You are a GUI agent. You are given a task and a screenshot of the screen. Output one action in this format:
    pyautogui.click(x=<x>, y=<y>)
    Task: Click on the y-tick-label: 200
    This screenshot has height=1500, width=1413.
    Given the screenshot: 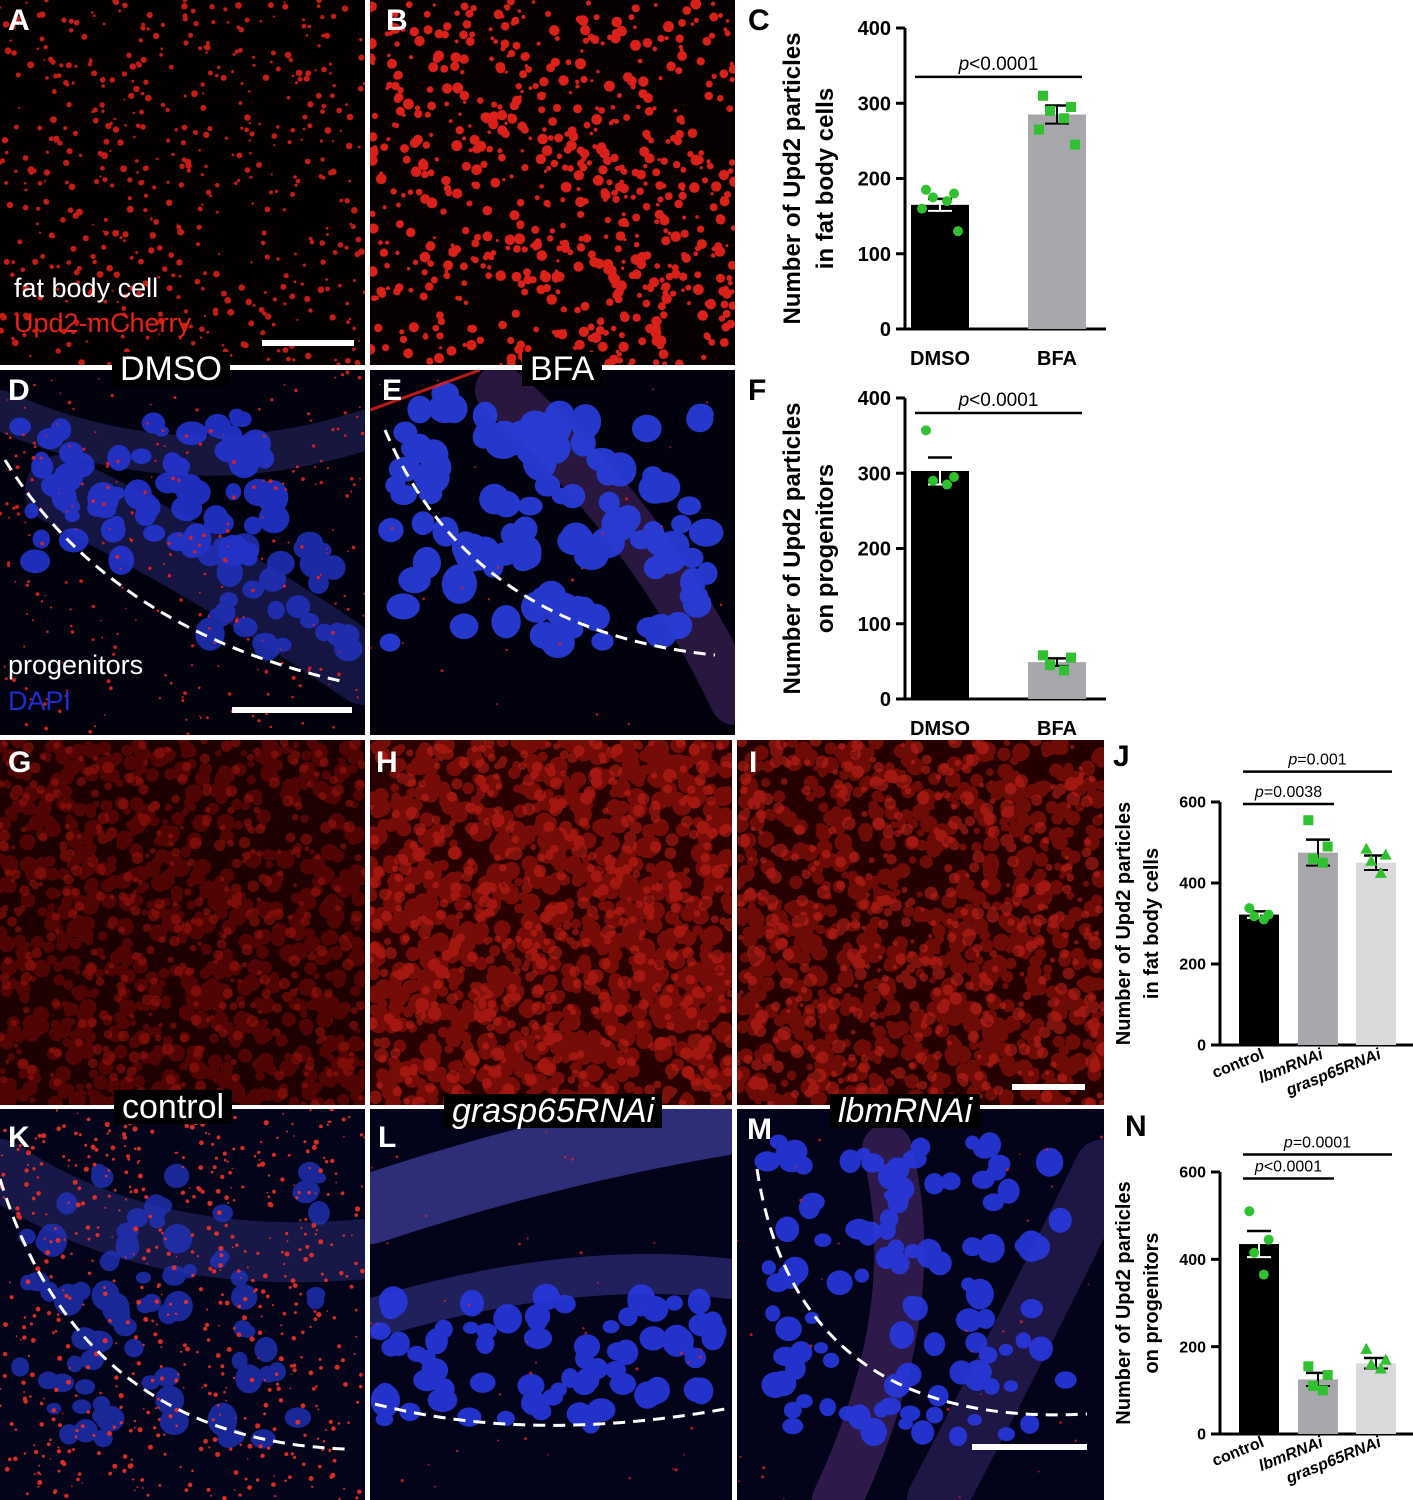 What is the action you would take?
    pyautogui.click(x=1192, y=1347)
    